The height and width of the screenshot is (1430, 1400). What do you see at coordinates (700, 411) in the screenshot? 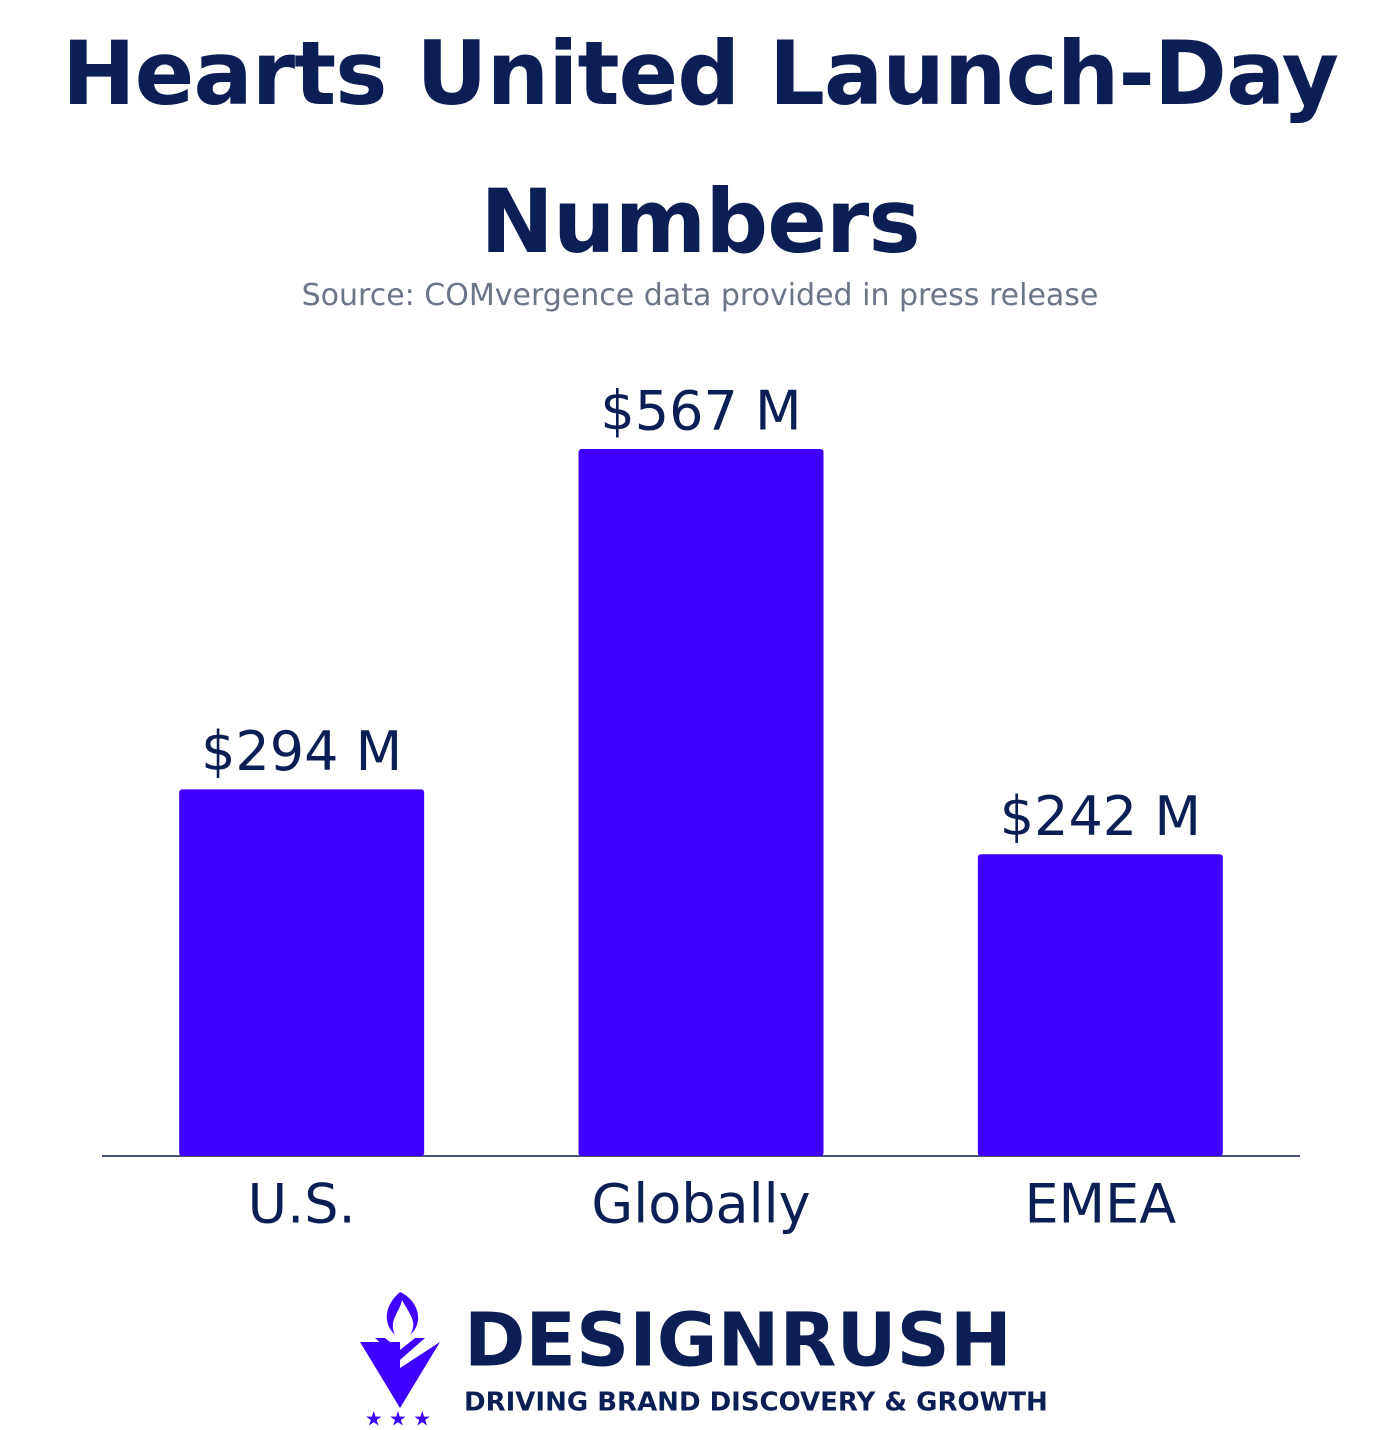
I see `value-label: $567 M` at bounding box center [700, 411].